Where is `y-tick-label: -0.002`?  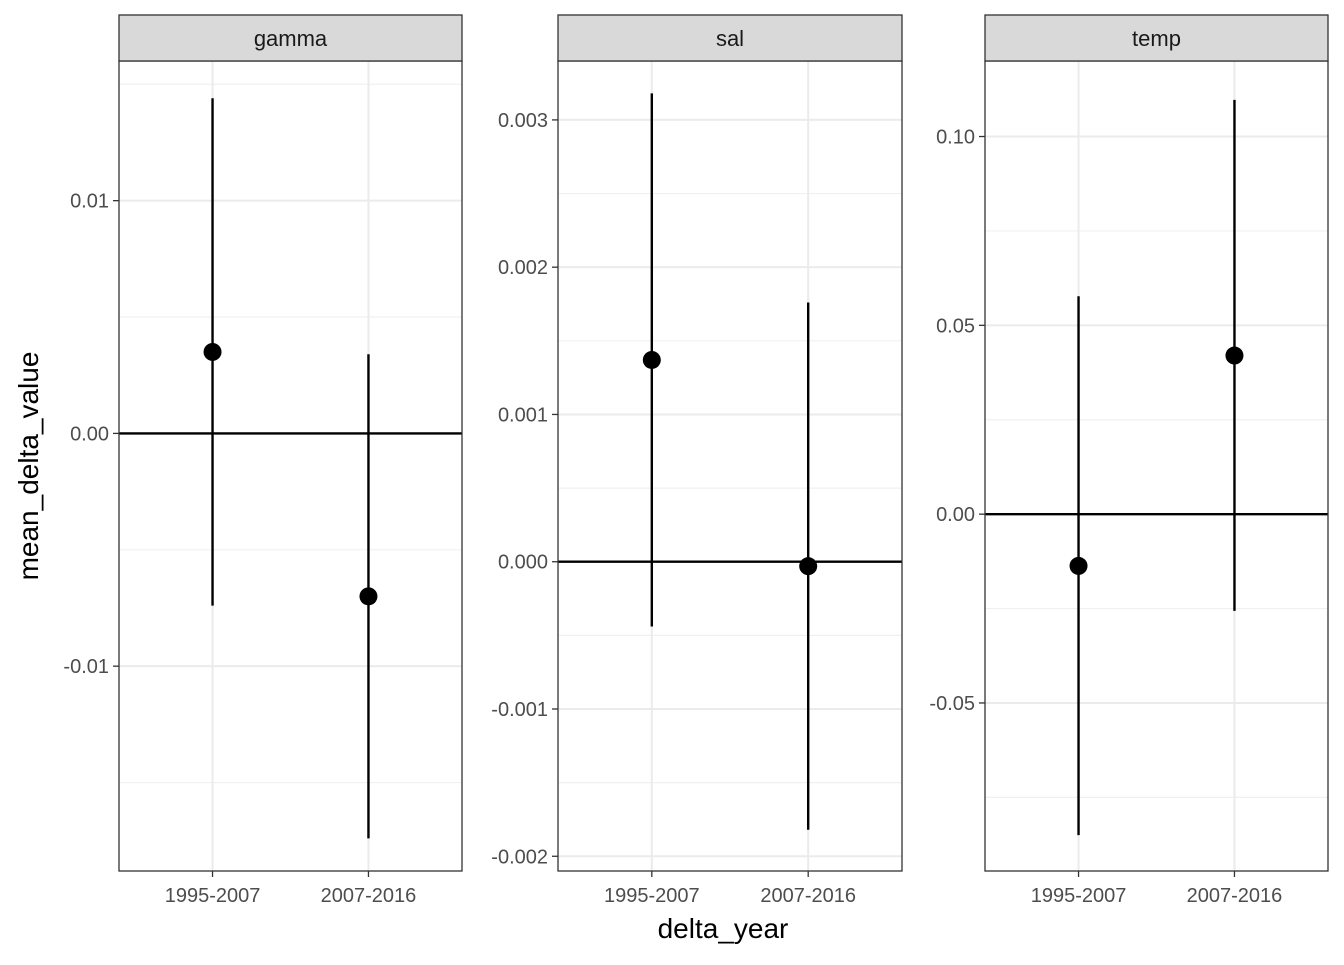 y-tick-label: -0.002 is located at coordinates (519, 857).